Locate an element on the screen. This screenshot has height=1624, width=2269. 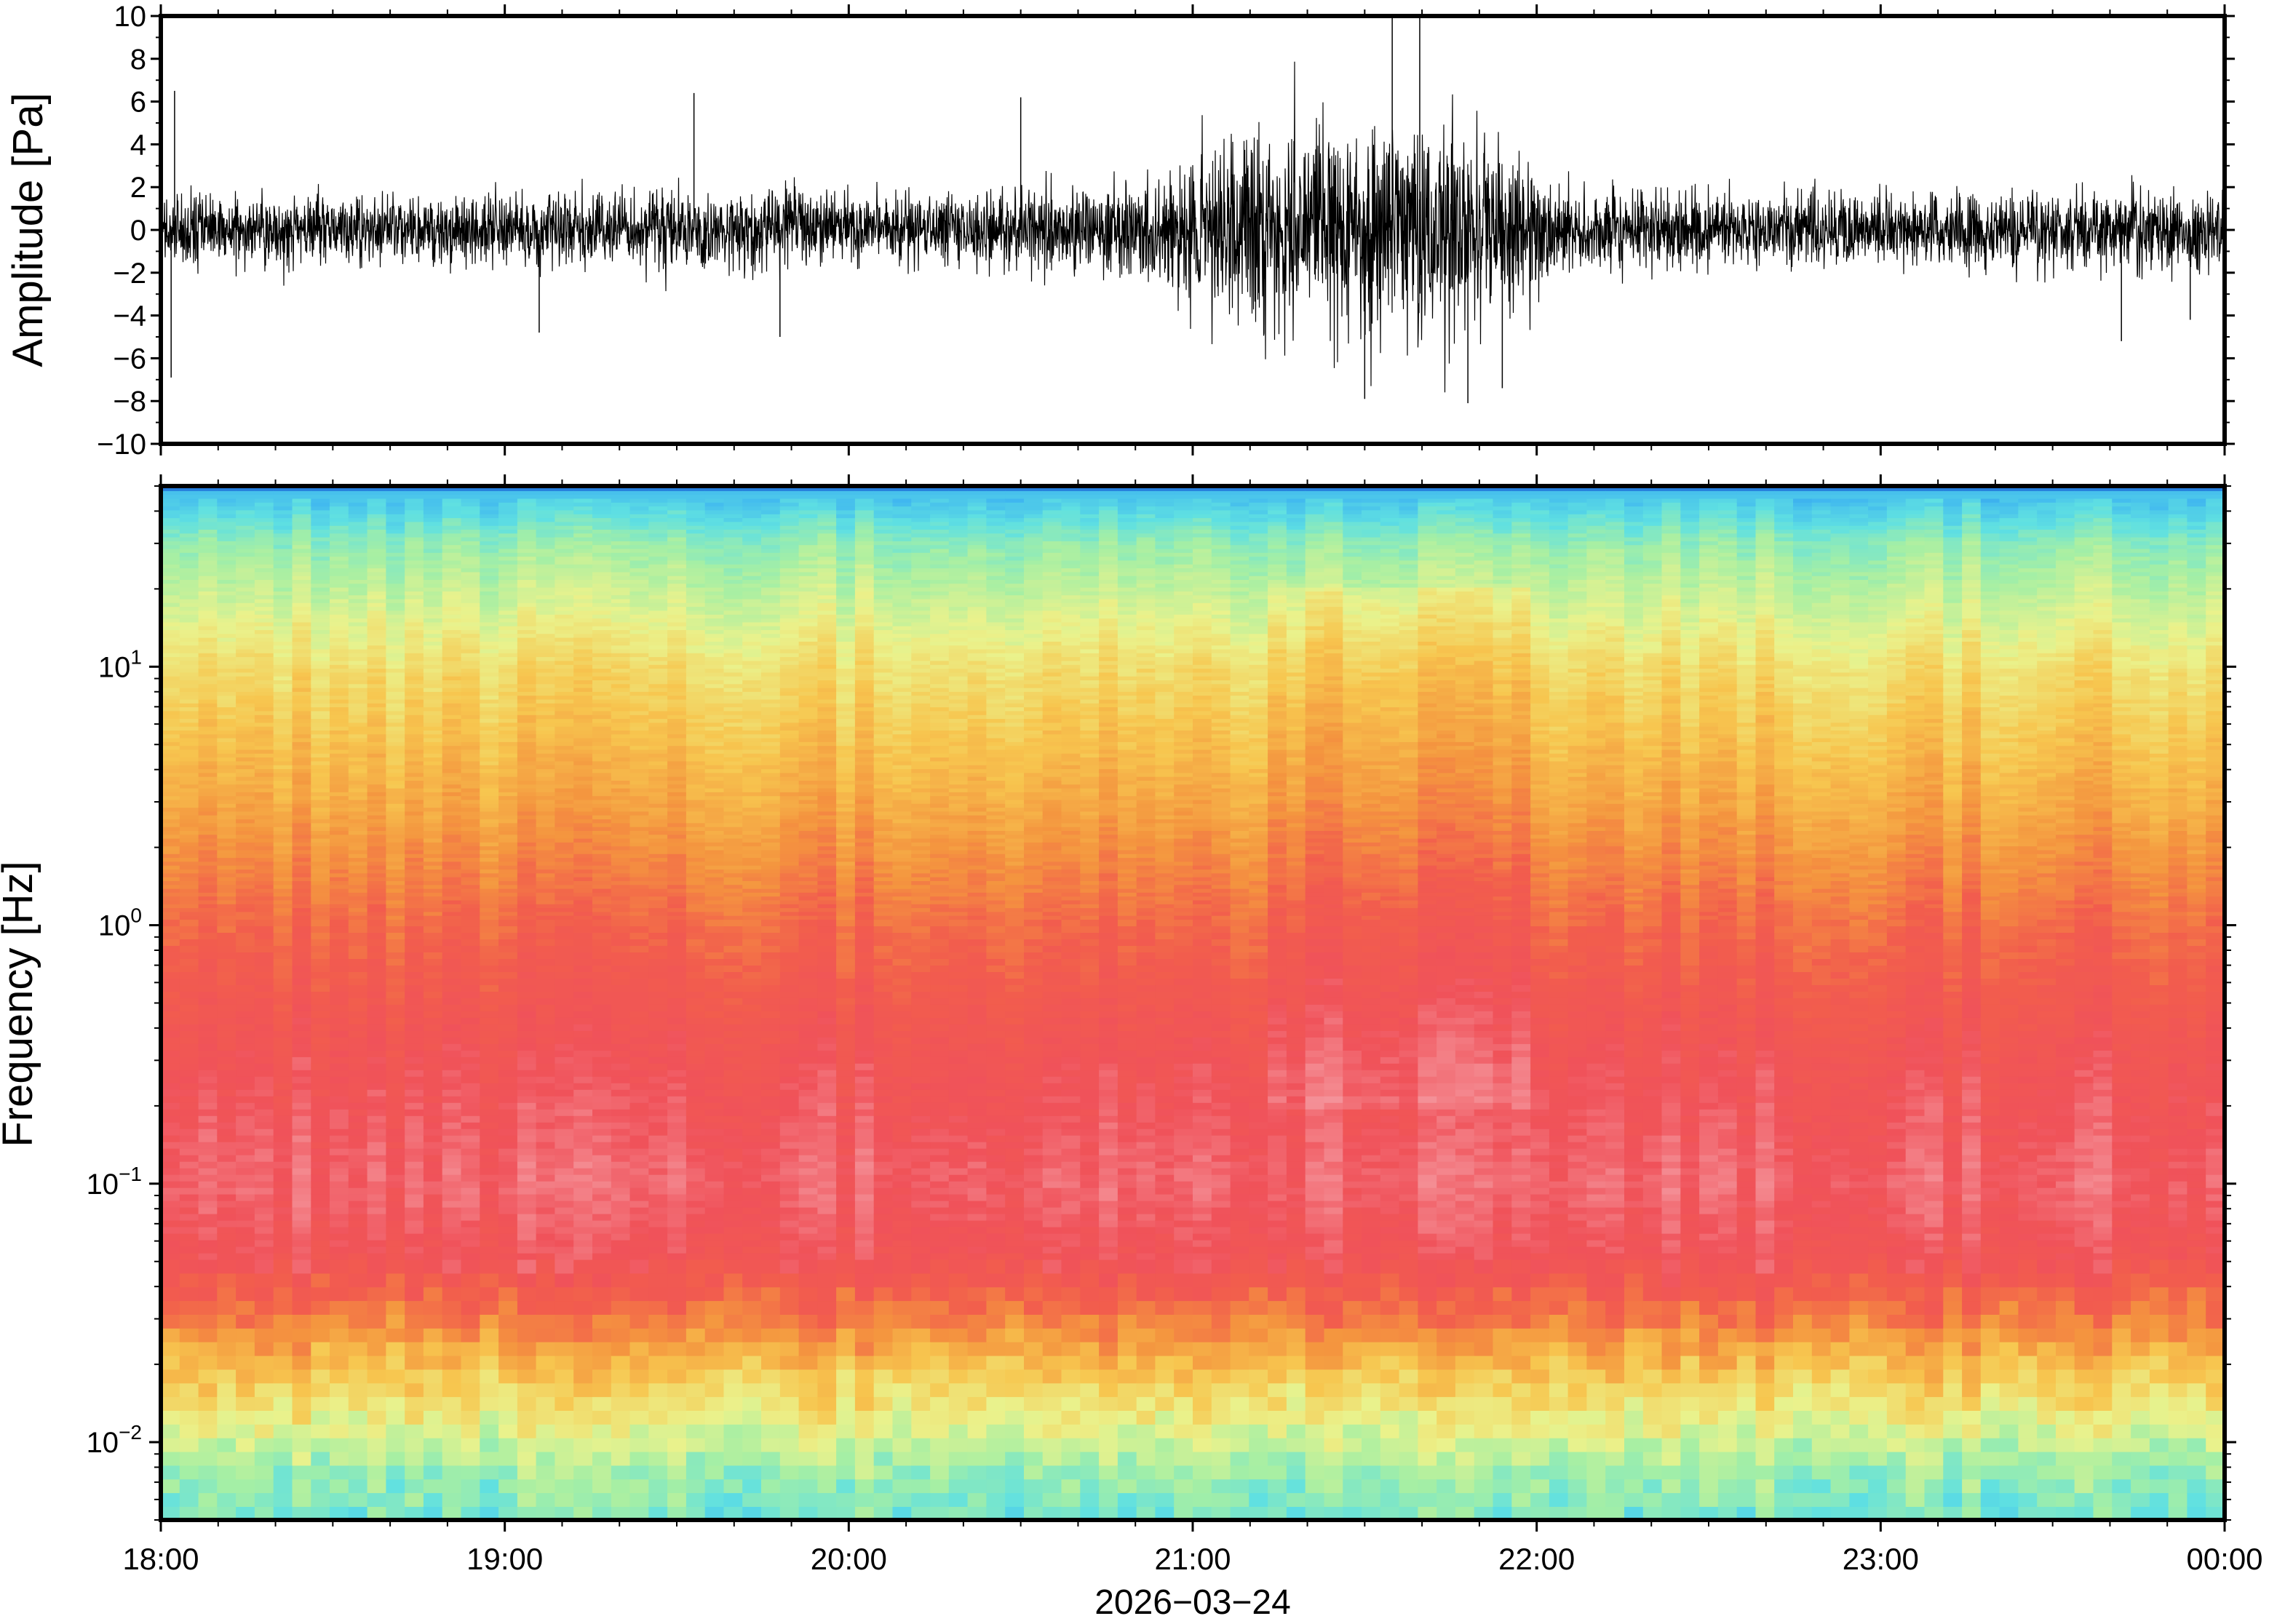
amplitude-tick-label: −10 is located at coordinates (122, 445).